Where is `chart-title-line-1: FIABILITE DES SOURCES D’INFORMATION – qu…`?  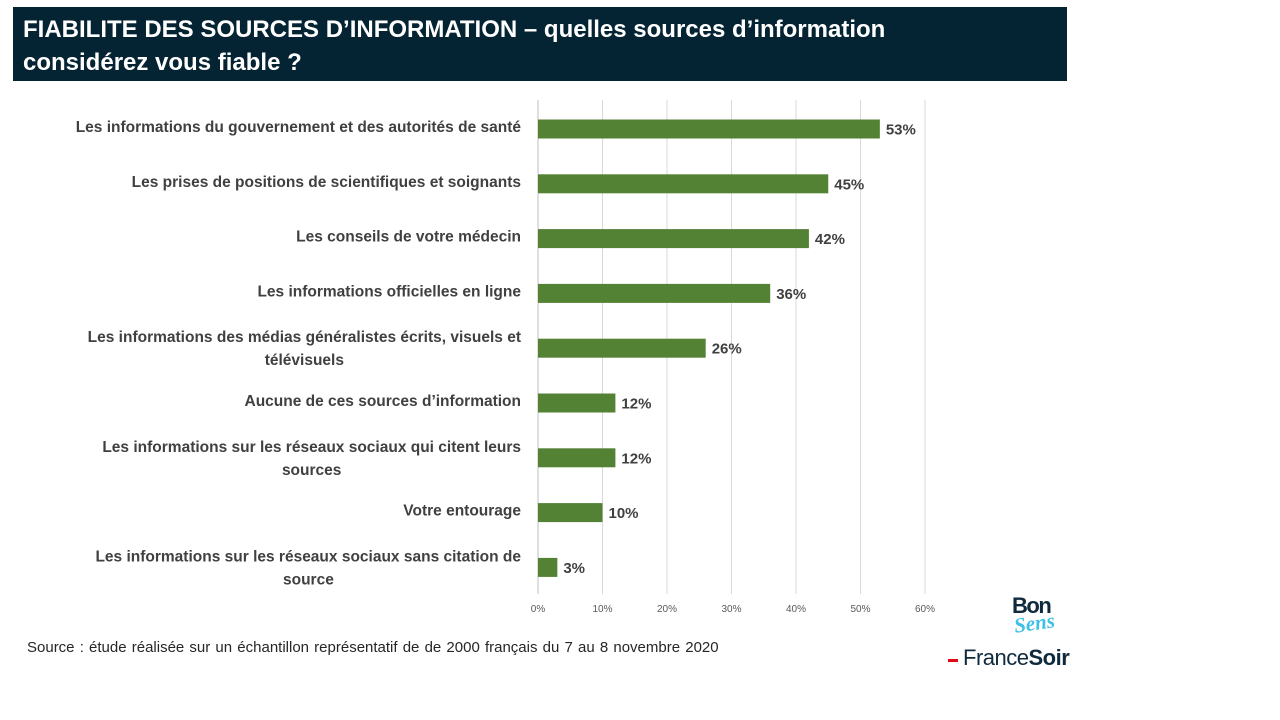
chart-title-line-1: FIABILITE DES SOURCES D’INFORMATION – qu… is located at coordinates (454, 29).